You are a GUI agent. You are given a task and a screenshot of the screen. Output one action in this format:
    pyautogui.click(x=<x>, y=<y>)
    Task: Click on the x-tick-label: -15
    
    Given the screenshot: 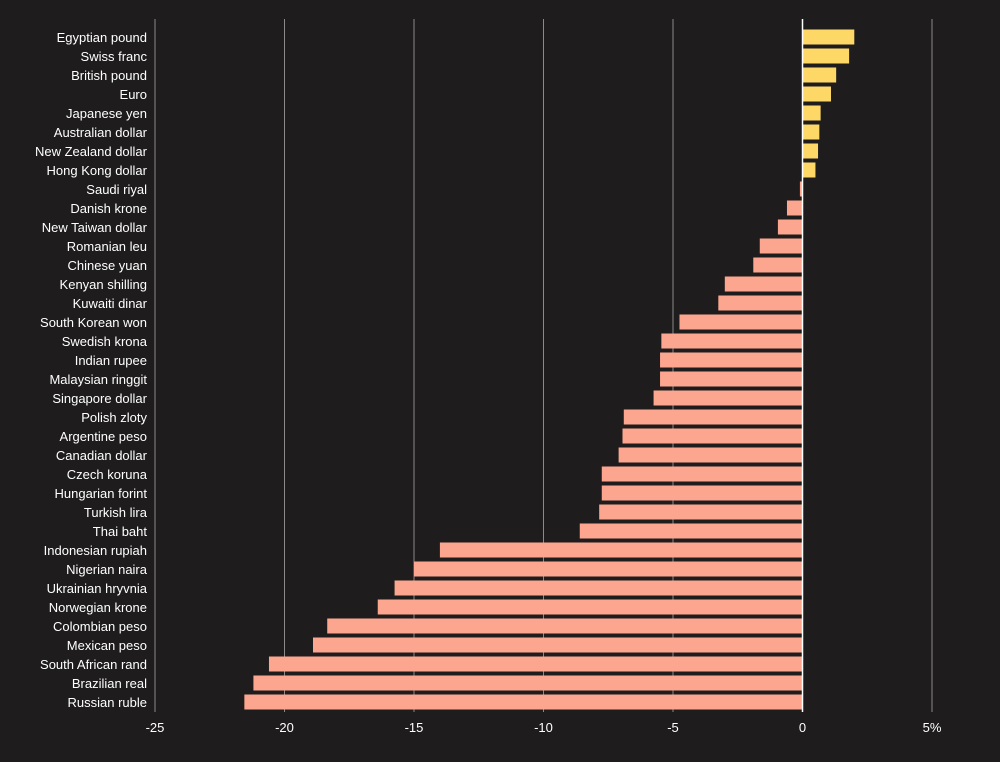 What is the action you would take?
    pyautogui.click(x=414, y=727)
    